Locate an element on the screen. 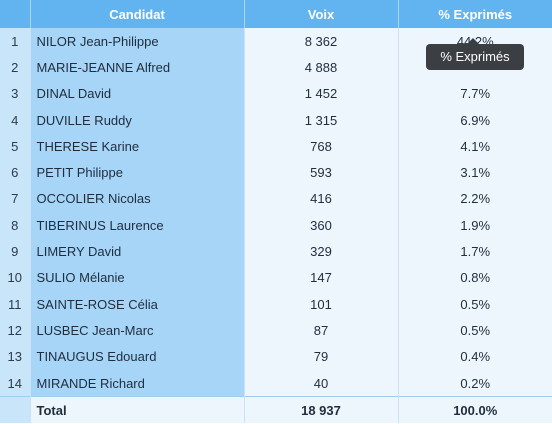 The width and height of the screenshot is (552, 424). rank-cell: 6 is located at coordinates (15, 172).